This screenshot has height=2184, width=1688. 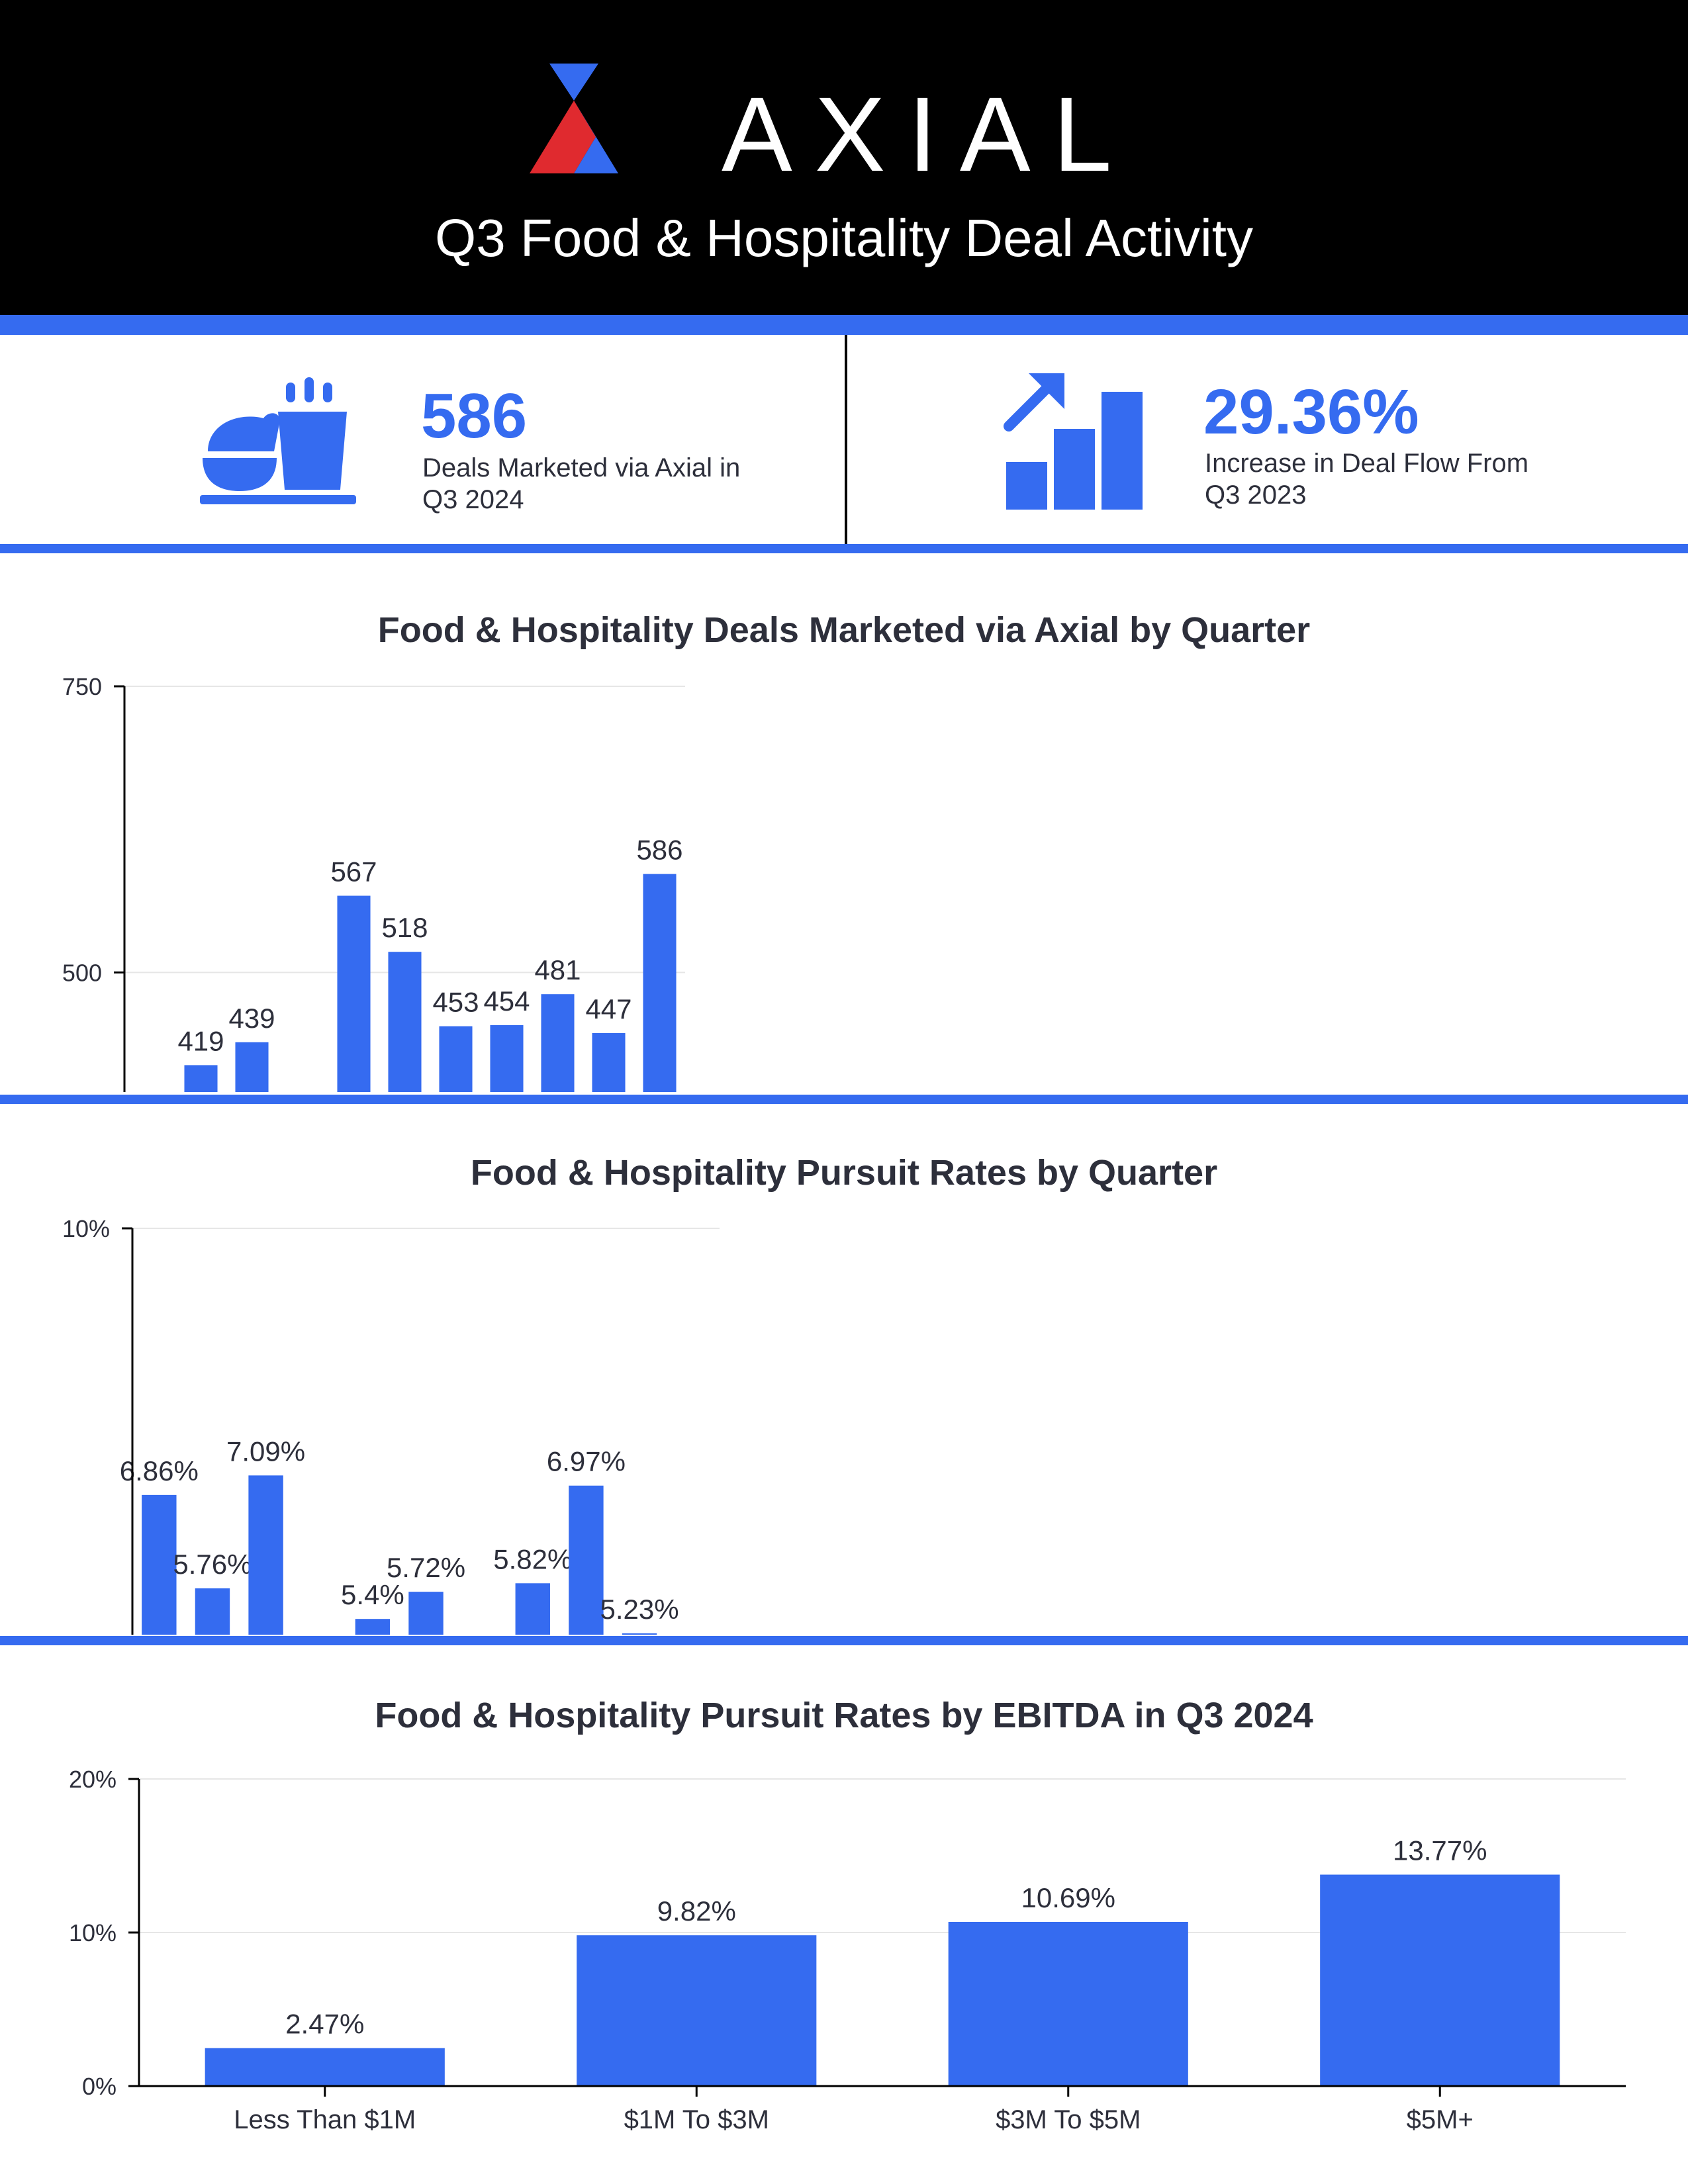 What do you see at coordinates (846, 439) in the screenshot?
I see `stats-divider` at bounding box center [846, 439].